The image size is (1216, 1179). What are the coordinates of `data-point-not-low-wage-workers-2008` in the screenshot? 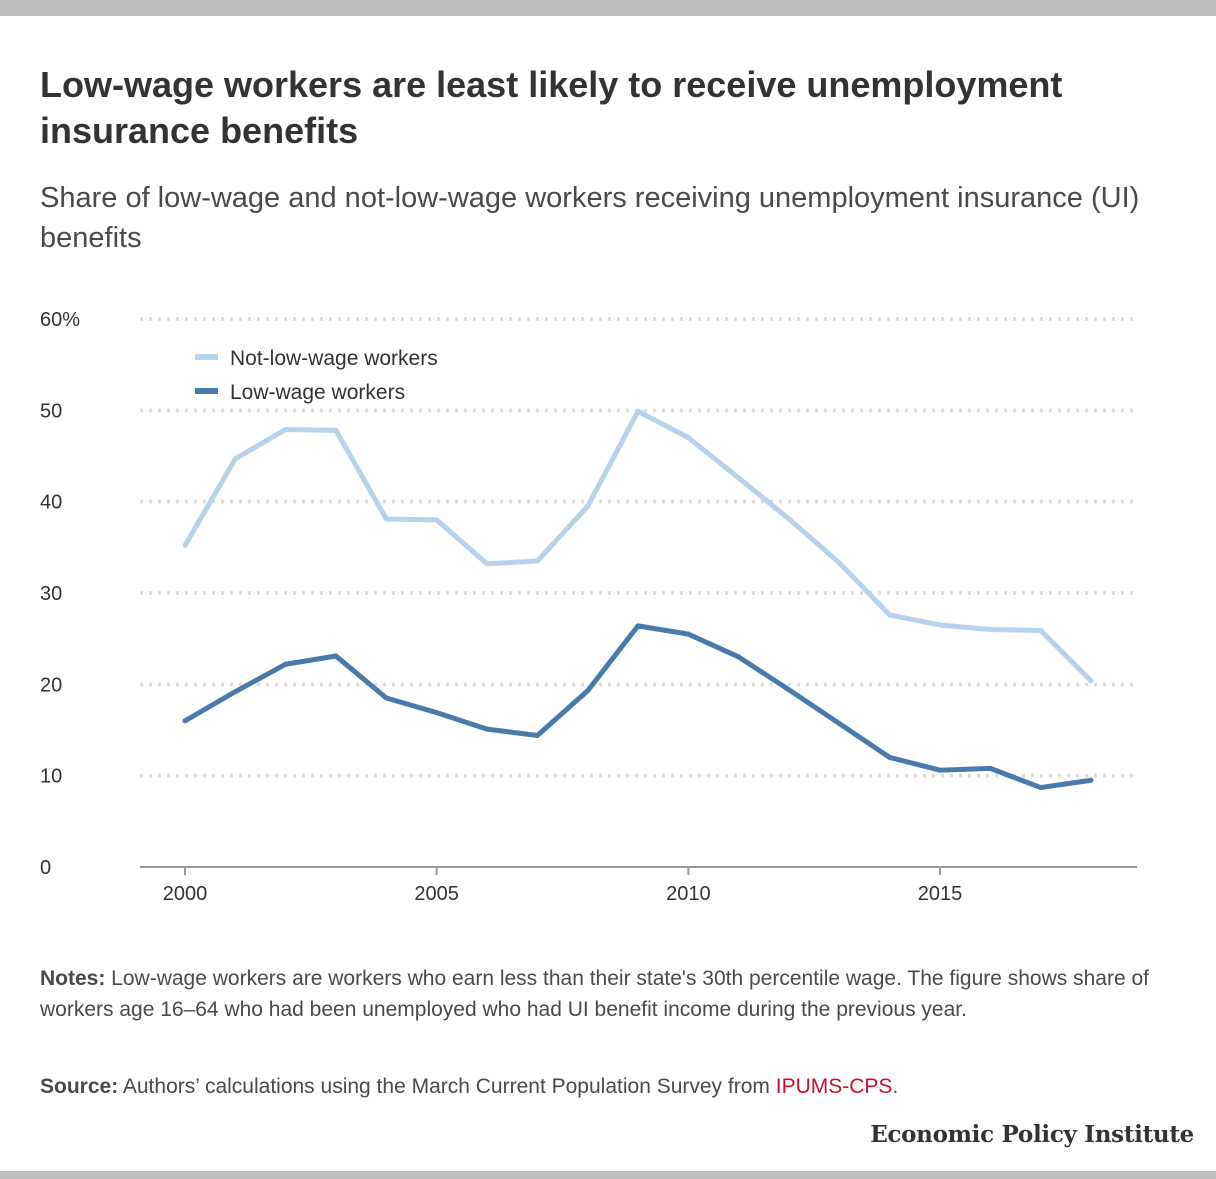 It's located at (588, 506).